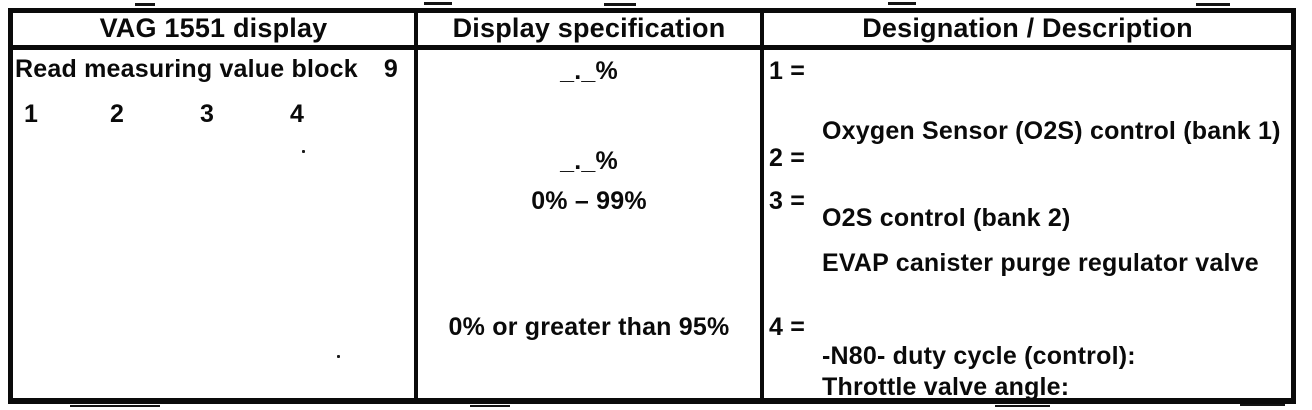  I want to click on display-field-1: 1, so click(31, 114).